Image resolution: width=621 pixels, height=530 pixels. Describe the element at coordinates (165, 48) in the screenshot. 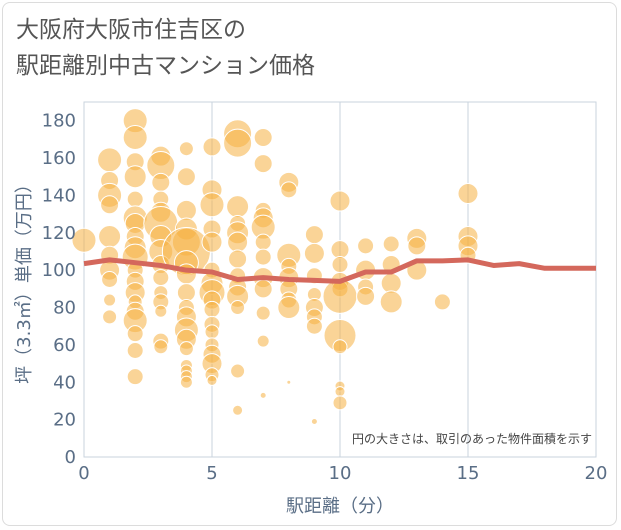

I see `chart-title: 大阪府大阪市住吉区の 駅距離別中古マンション価格` at that location.